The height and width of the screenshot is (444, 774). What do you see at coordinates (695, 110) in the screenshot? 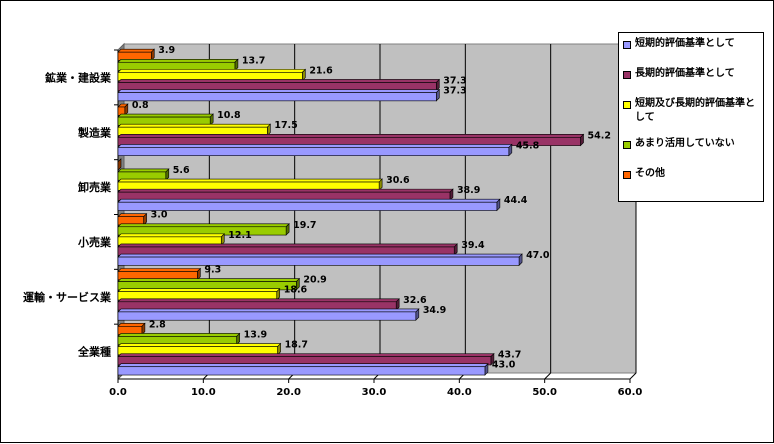
I see `legend-label: 短期及び長期的評価基準として` at bounding box center [695, 110].